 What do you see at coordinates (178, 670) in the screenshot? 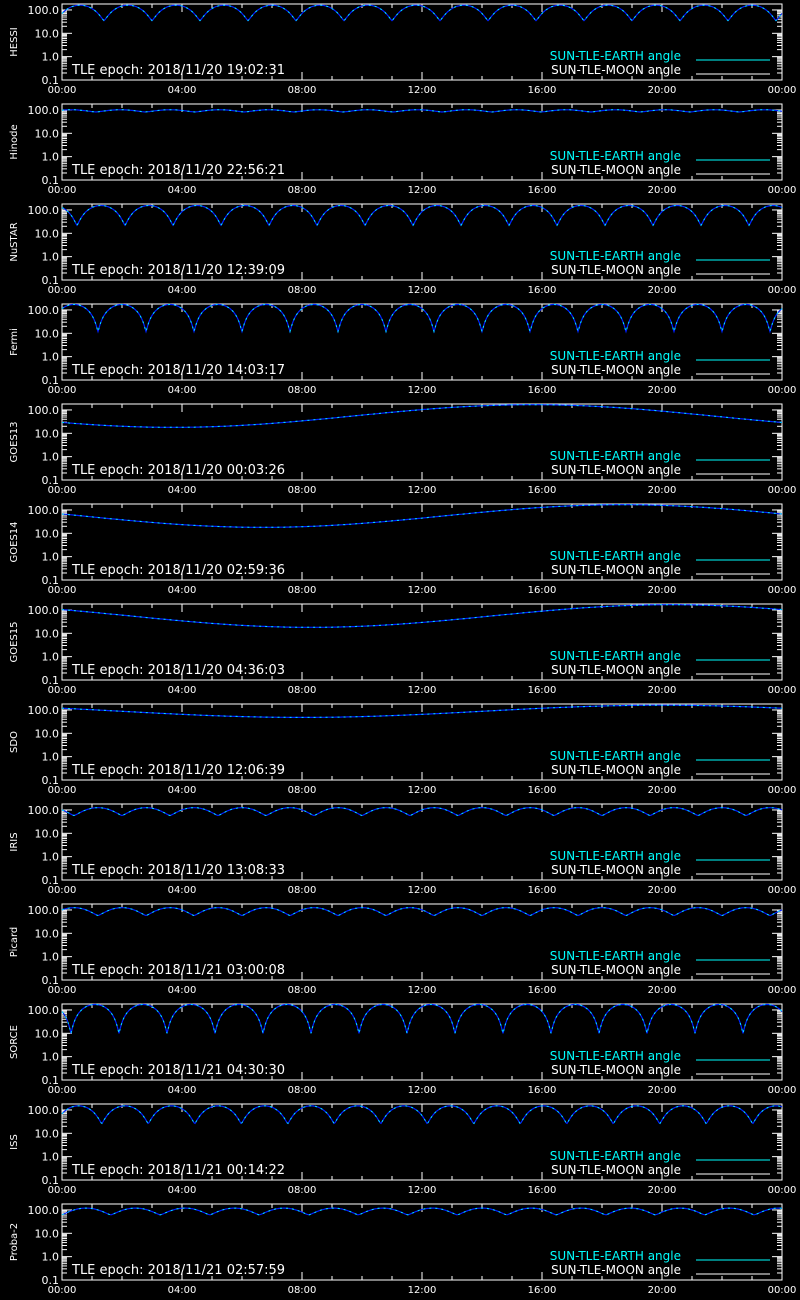
I see `tle-epoch-label: TLE epoch: 2018/11/20 04:36:03` at bounding box center [178, 670].